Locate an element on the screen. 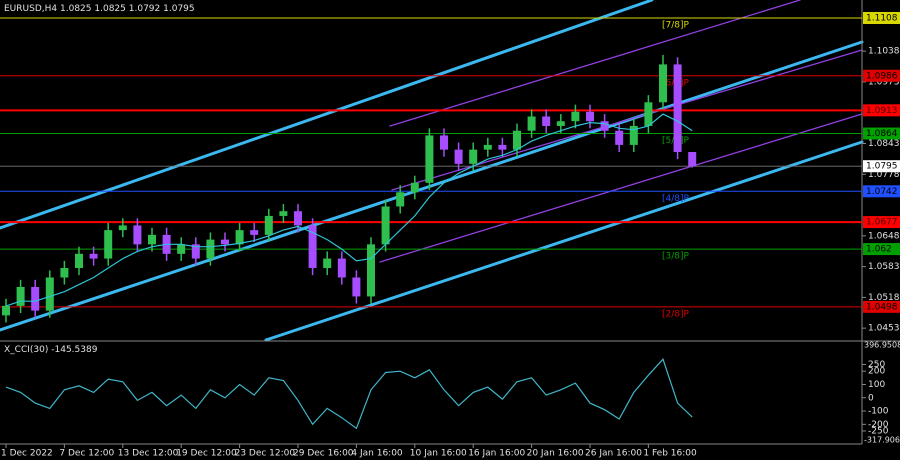 This screenshot has width=900, height=460. y-tick-label: 1.0973 is located at coordinates (884, 82).